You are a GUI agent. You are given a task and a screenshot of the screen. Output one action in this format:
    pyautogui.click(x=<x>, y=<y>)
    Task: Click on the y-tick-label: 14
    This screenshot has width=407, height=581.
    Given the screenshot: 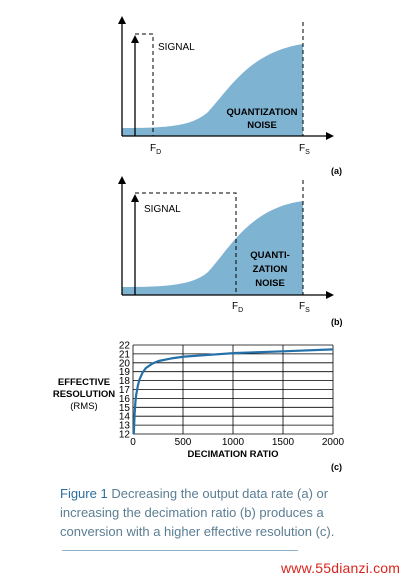 What is the action you would take?
    pyautogui.click(x=125, y=417)
    